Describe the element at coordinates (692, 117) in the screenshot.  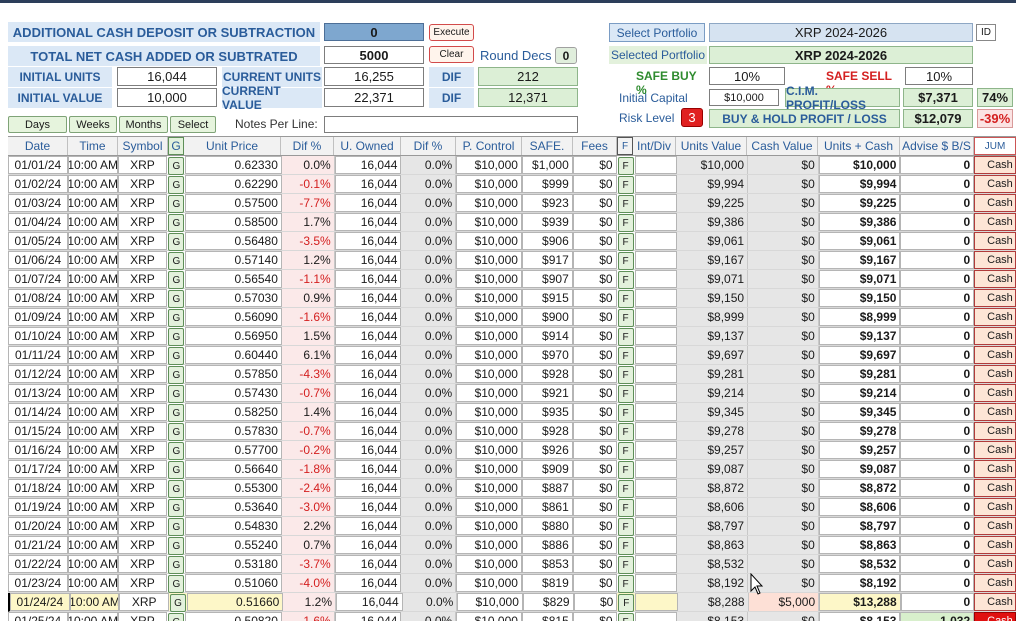
I see `risk-level-badge: 3` at that location.